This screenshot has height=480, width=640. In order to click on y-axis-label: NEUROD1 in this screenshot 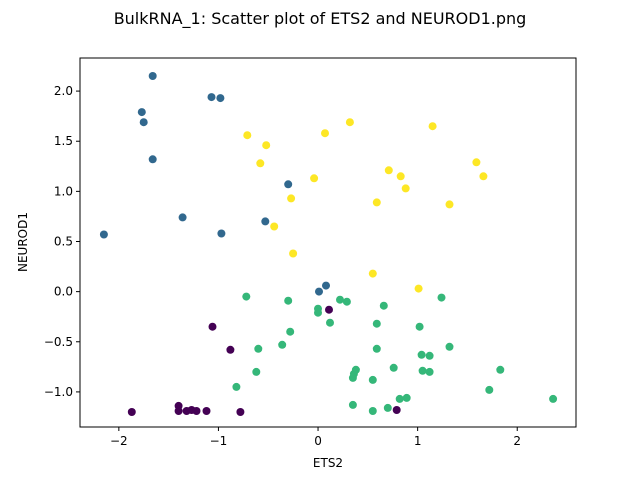, I will do `click(23, 242)`.